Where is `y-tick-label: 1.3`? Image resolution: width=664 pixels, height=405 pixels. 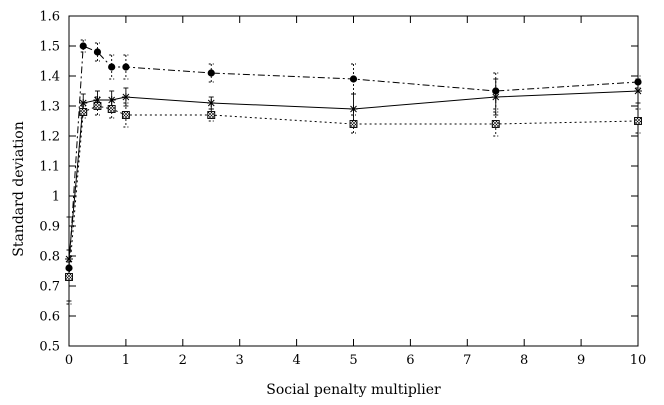 y-tick-label: 1.3 is located at coordinates (49, 107).